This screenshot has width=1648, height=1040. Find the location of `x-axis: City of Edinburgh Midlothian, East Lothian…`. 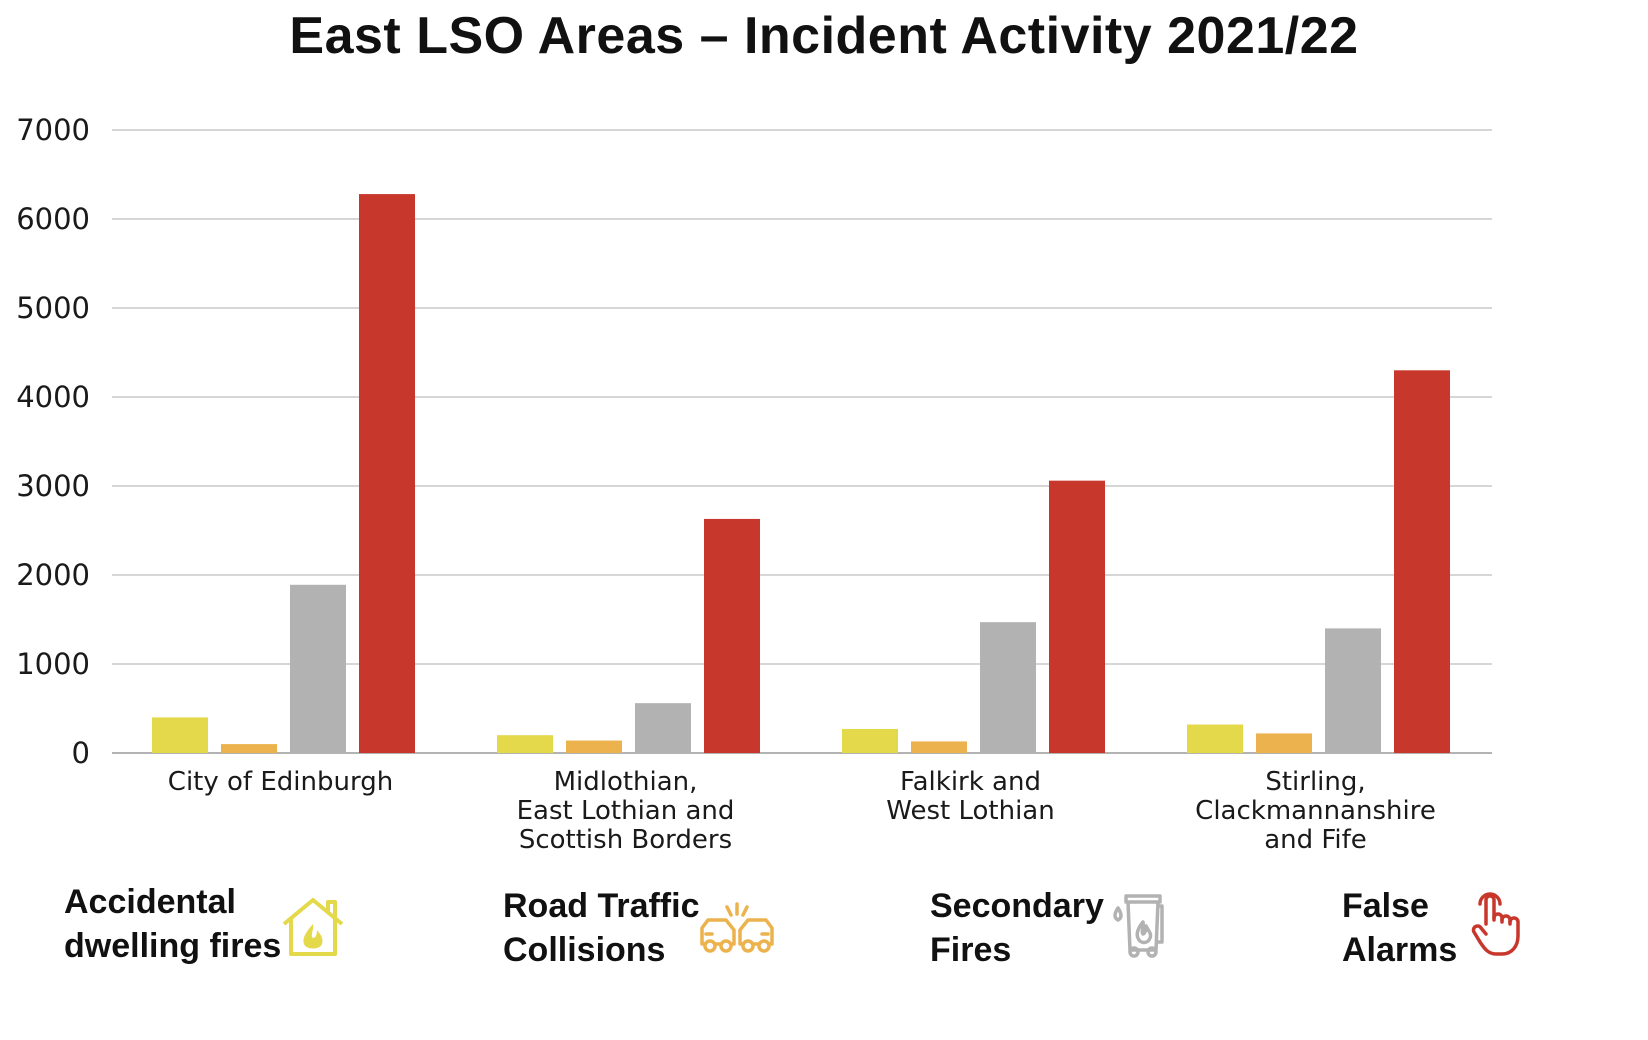

x-axis: City of Edinburgh Midlothian, East Lothian… is located at coordinates (802, 811).